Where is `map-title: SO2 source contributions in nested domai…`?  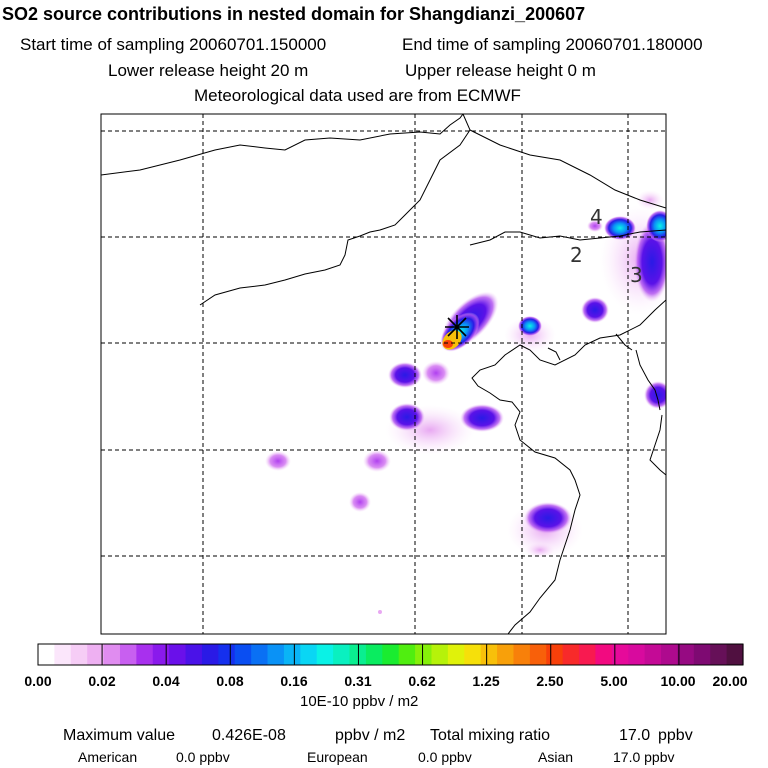
map-title: SO2 source contributions in nested domai… is located at coordinates (294, 14).